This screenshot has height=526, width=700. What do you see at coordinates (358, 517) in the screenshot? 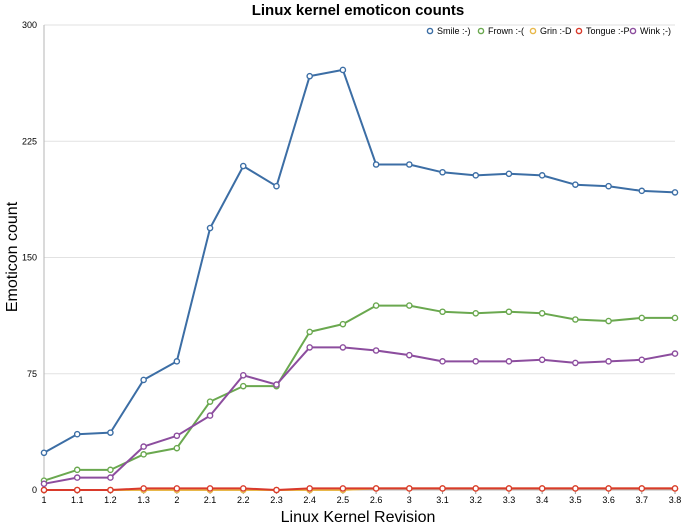
I see `x-axis-label: Linux Kernel Revision` at bounding box center [358, 517].